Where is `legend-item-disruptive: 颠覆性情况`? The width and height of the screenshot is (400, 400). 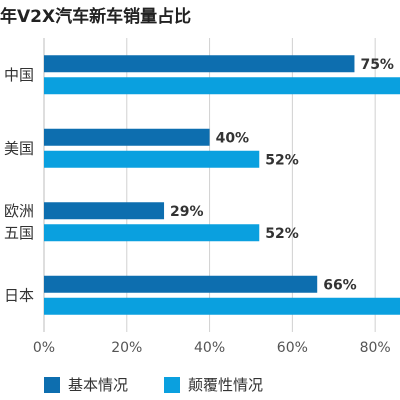 legend-item-disruptive: 颠覆性情况 is located at coordinates (213, 384).